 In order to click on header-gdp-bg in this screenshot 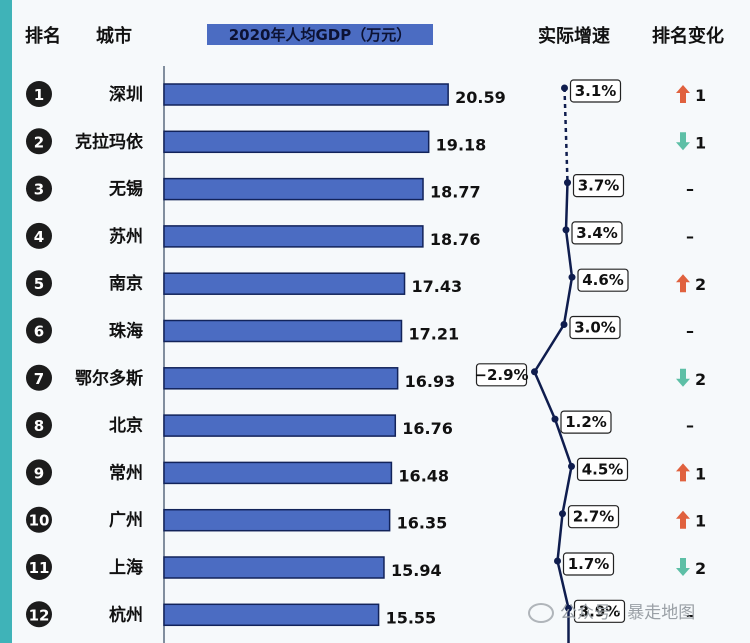, I will do `click(320, 34)`.